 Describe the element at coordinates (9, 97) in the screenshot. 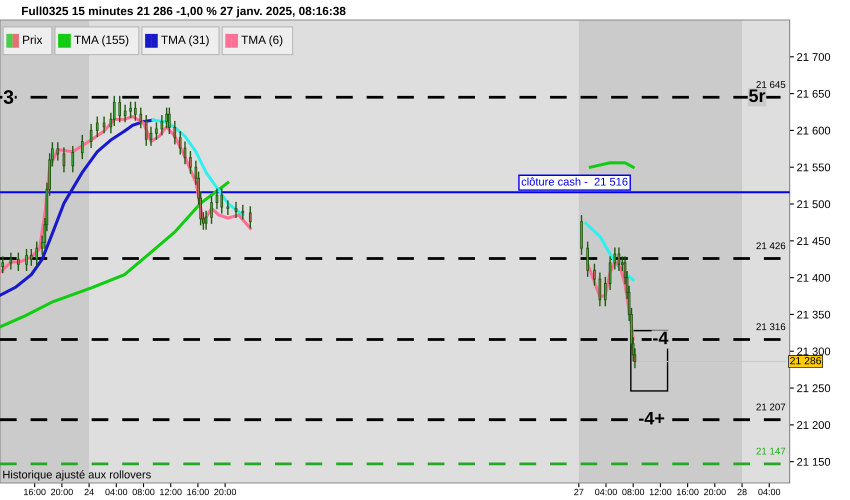

I see `annotation: 3` at that location.